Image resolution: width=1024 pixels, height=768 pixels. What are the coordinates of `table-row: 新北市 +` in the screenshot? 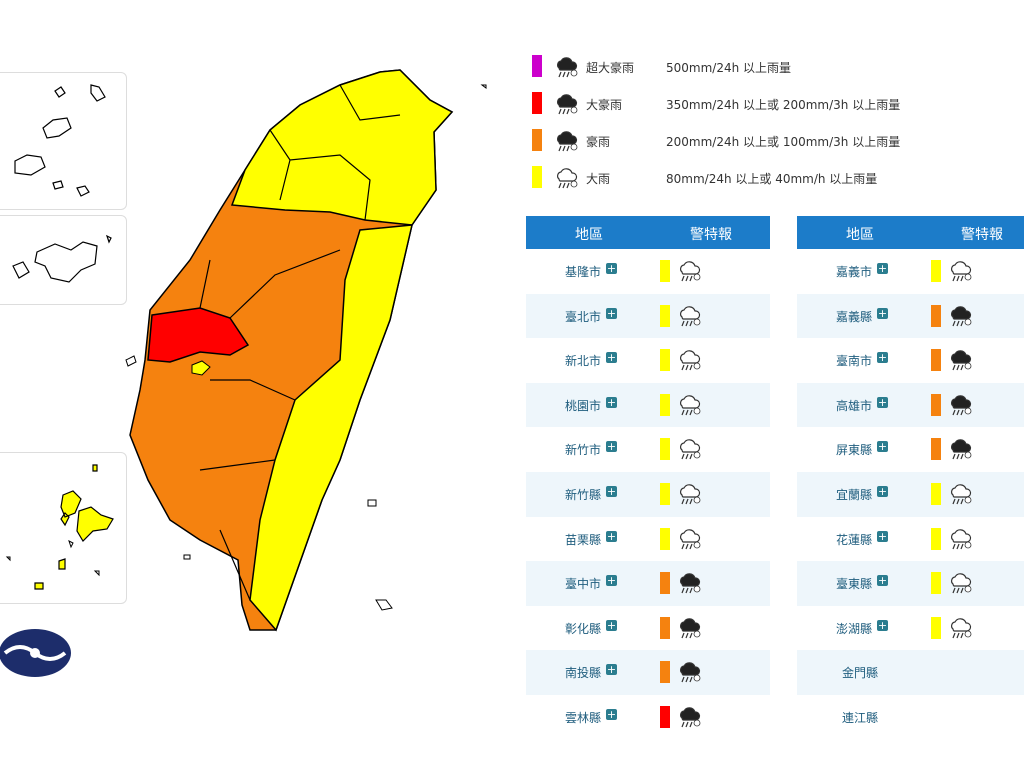 It's located at (648, 360).